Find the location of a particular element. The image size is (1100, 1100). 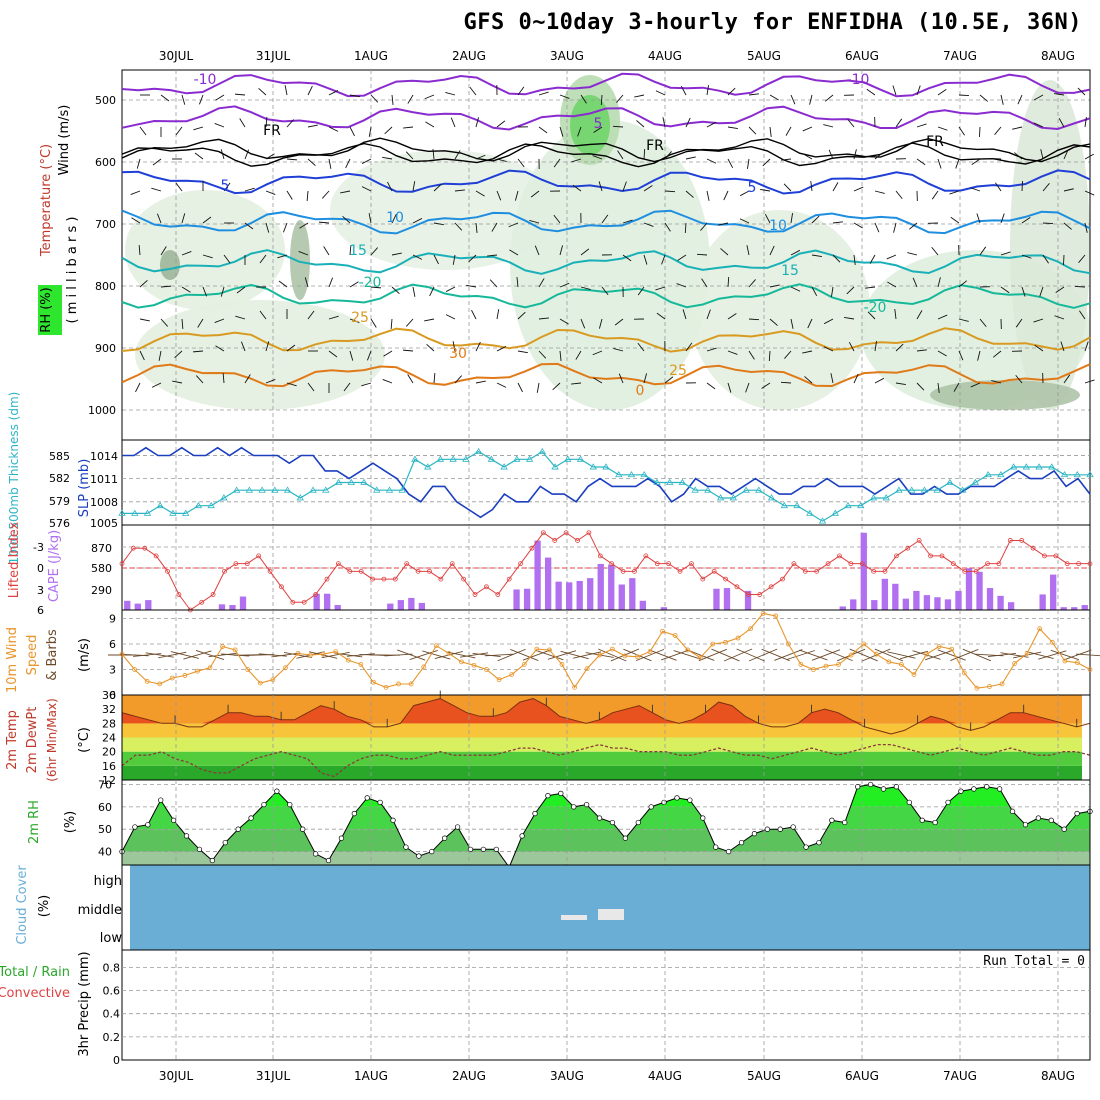

label-2m-rh: 2m RH is located at coordinates (34, 822).